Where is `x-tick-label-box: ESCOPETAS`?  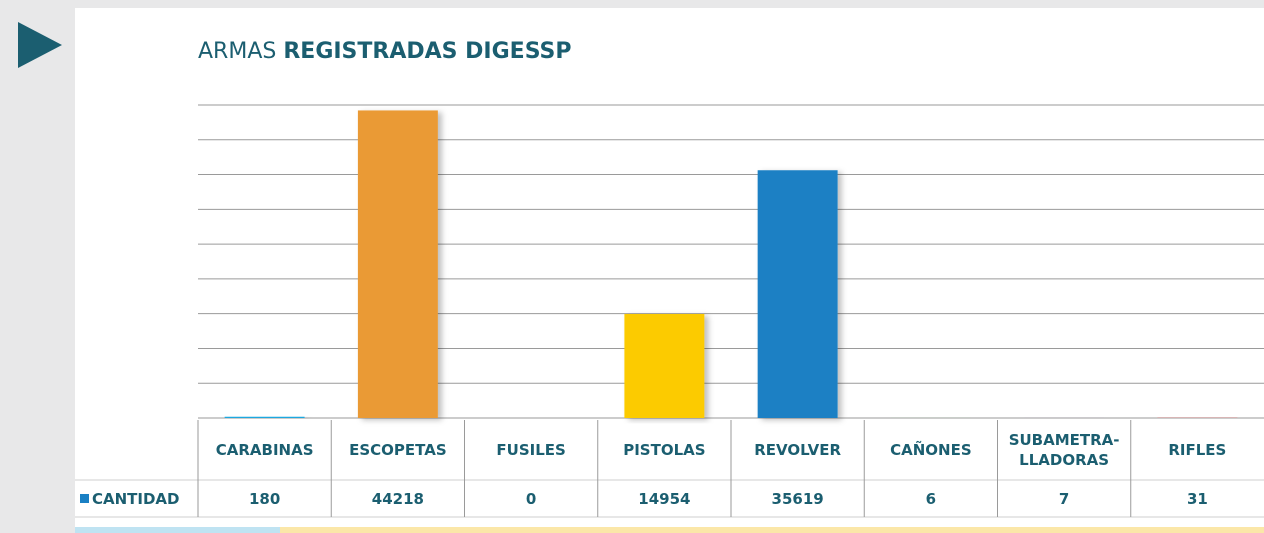 x-tick-label-box: ESCOPETAS is located at coordinates (398, 450).